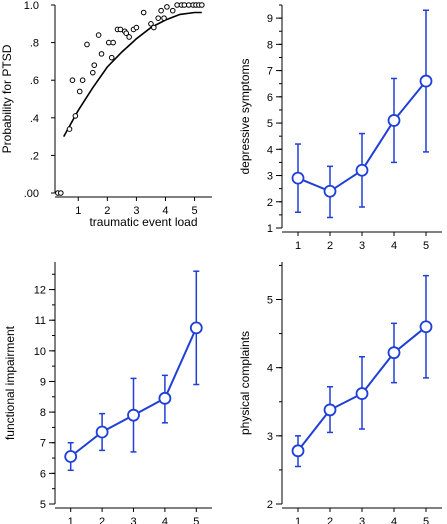 The image size is (447, 524). Describe the element at coordinates (143, 222) in the screenshot. I see `x-axis-label: traumatic event load` at that location.